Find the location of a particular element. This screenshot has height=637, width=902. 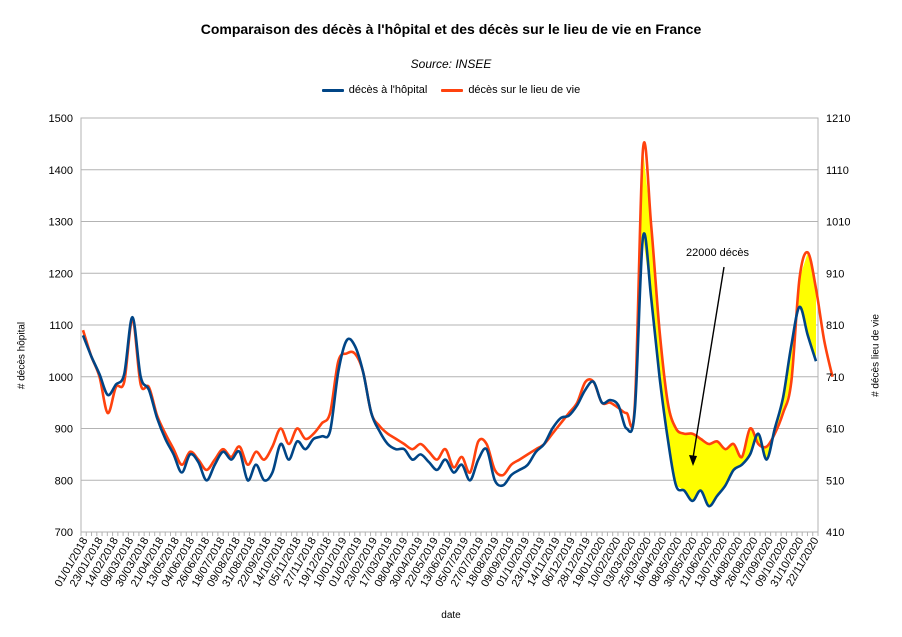

y-axis-label-right: # décès lieu de vie is located at coordinates (876, 355).